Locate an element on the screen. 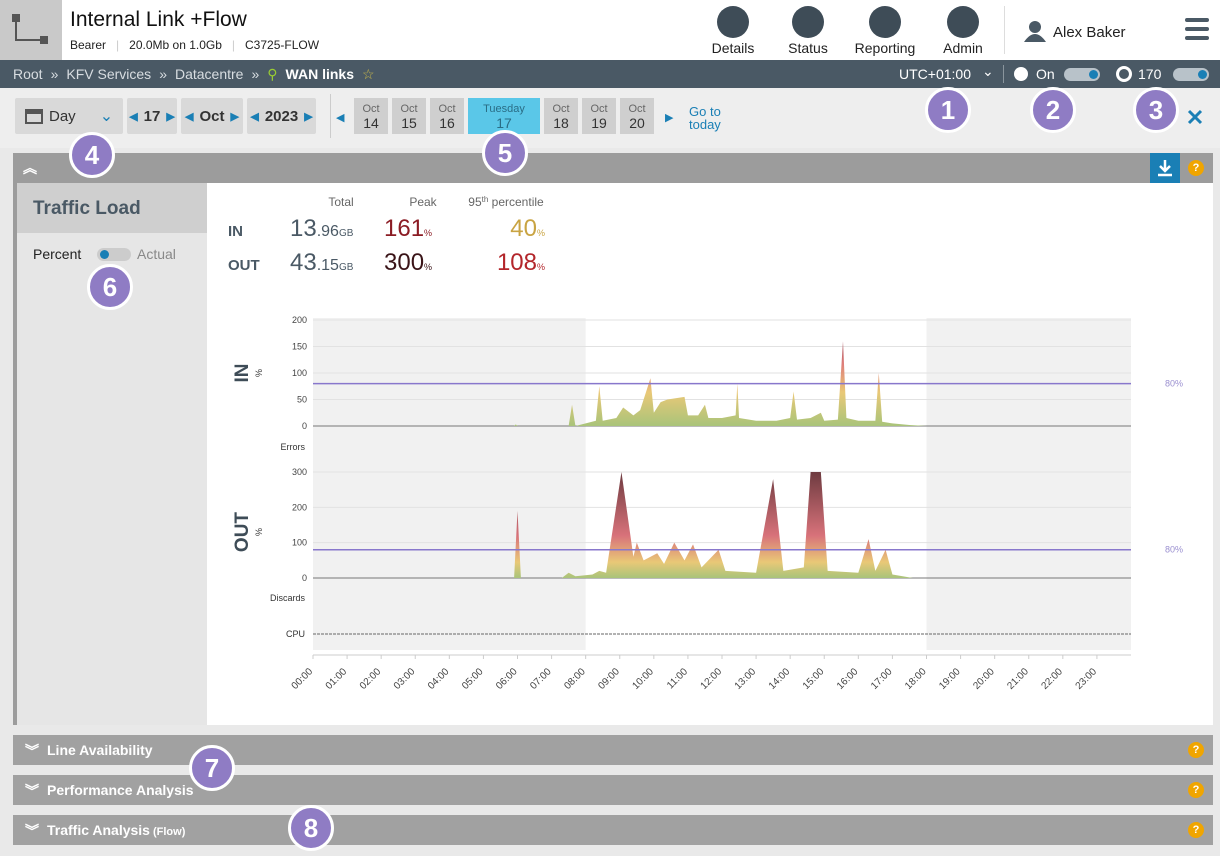 The height and width of the screenshot is (856, 1220). total: 43.15GB is located at coordinates (322, 262).